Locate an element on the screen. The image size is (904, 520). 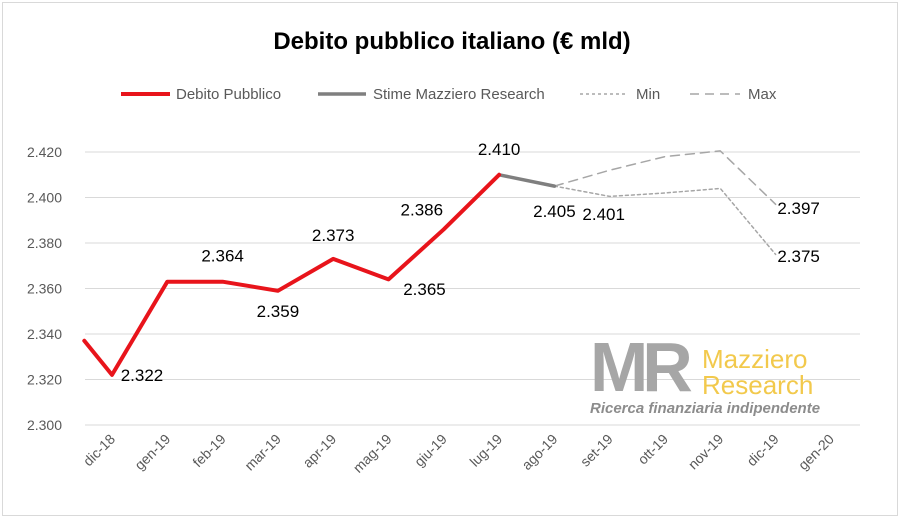
y-tick-label: 2.360 is located at coordinates (44, 289).